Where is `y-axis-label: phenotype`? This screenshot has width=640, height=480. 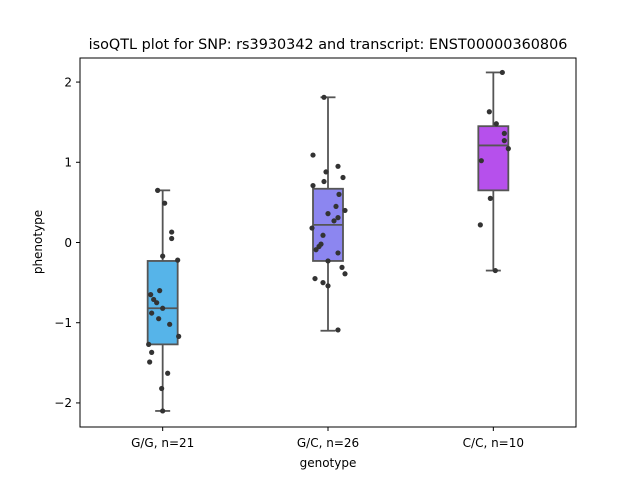 y-axis-label: phenotype is located at coordinates (38, 242).